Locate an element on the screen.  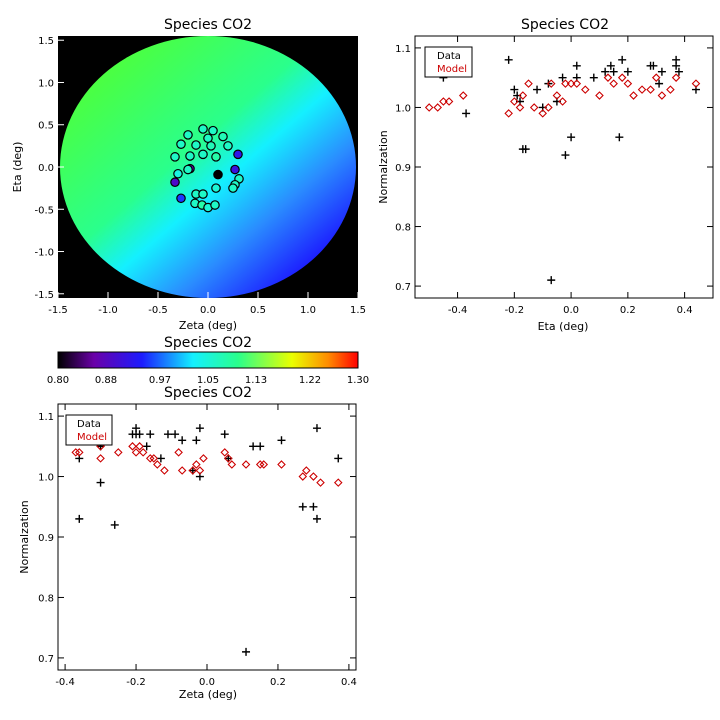
zeta-legend-data: Data is located at coordinates (89, 424).